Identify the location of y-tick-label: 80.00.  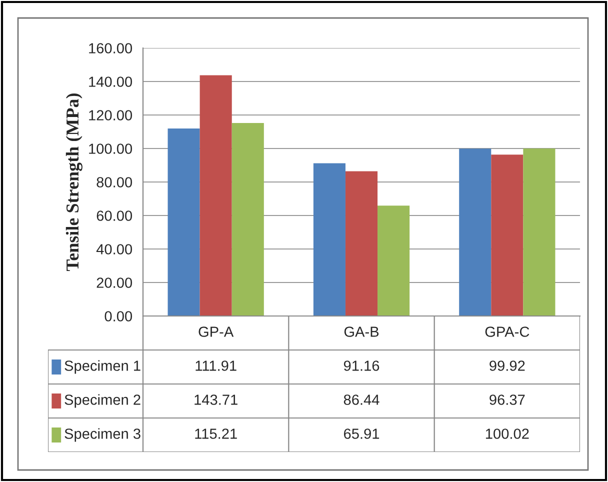
(114, 182).